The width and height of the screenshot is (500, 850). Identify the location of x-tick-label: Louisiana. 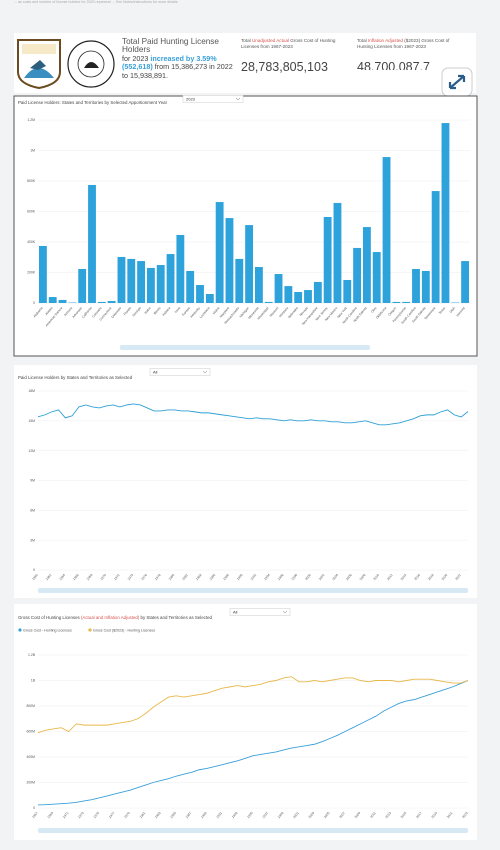
(205, 312).